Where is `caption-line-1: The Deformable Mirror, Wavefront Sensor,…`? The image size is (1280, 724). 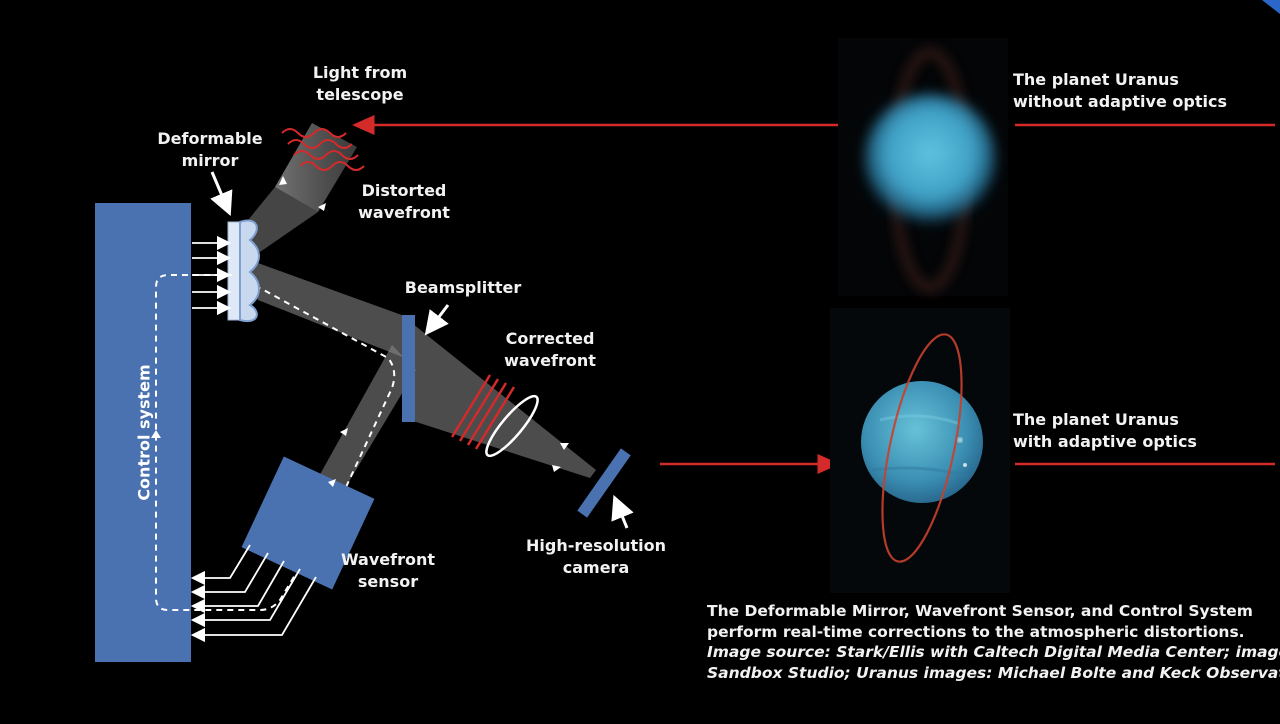
caption-line-1: The Deformable Mirror, Wavefront Sensor,… is located at coordinates (980, 611).